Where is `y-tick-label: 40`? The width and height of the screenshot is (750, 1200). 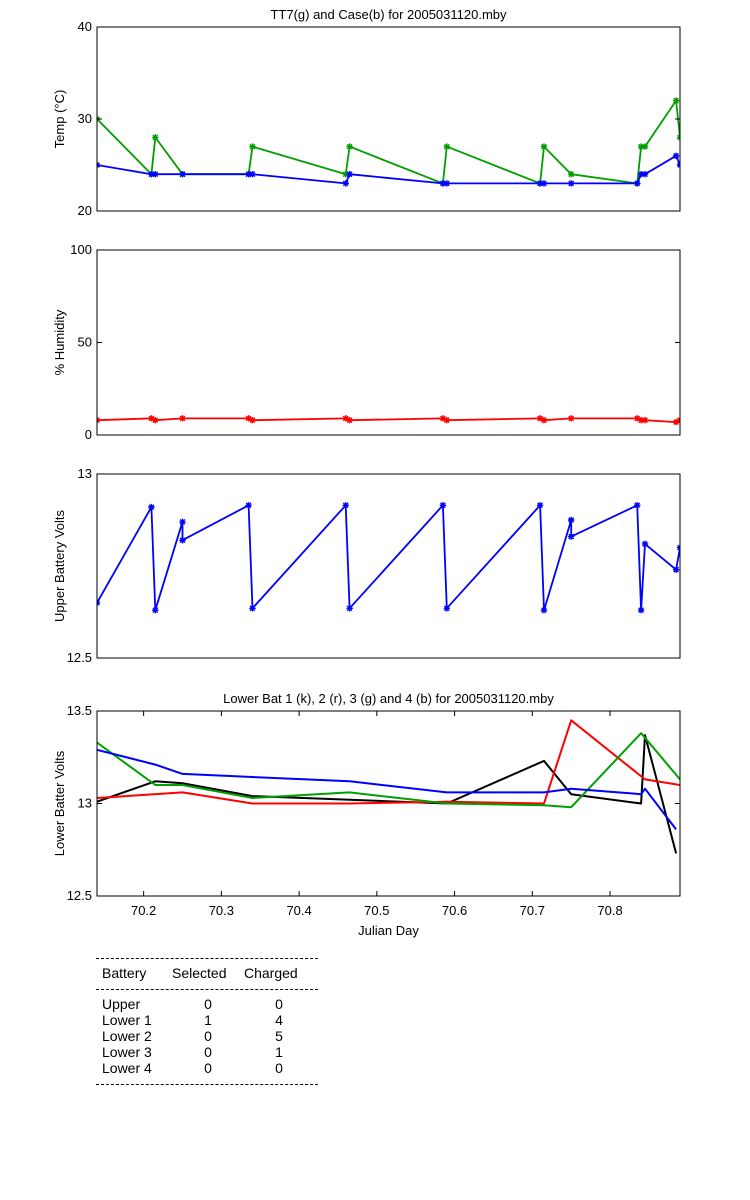 y-tick-label: 40 is located at coordinates (85, 26).